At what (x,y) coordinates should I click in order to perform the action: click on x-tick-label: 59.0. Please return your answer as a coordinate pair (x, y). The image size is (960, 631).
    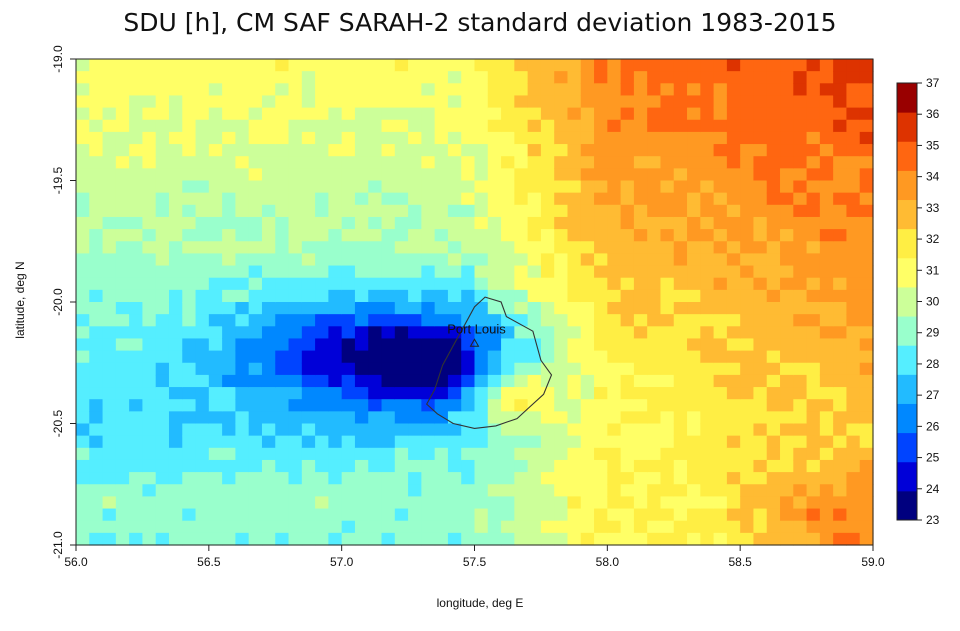
    Looking at the image, I should click on (873, 562).